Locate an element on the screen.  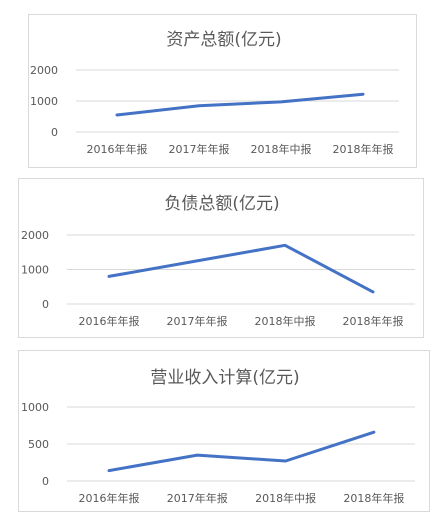
chart-title: 资产总额(亿元) is located at coordinates (223, 40).